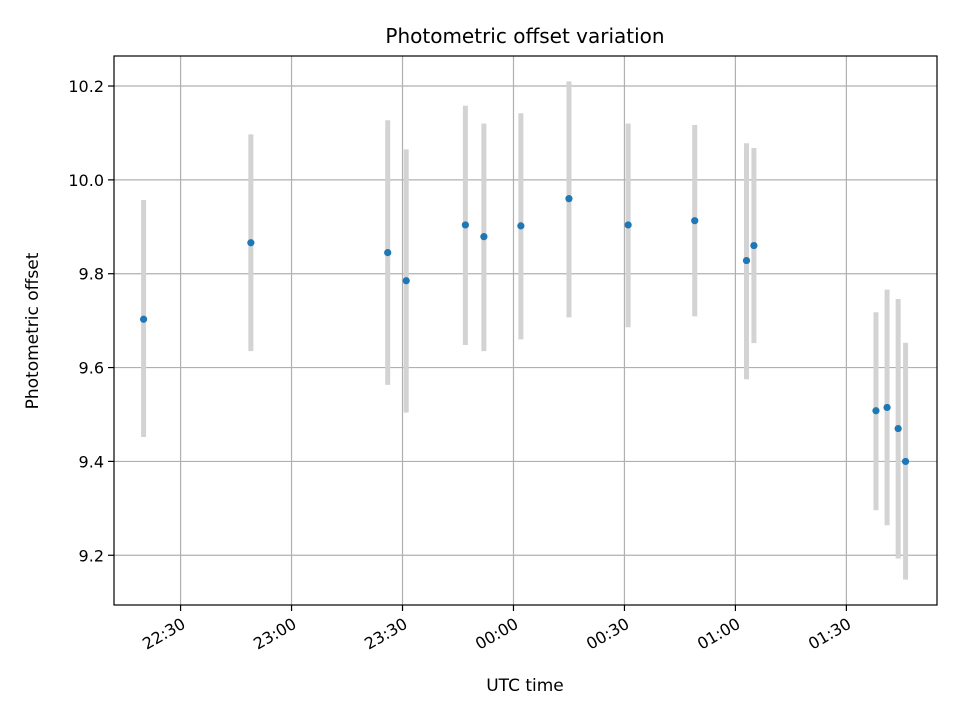 This screenshot has width=960, height=720. What do you see at coordinates (86, 180) in the screenshot?
I see `y-tick-label: 10.0` at bounding box center [86, 180].